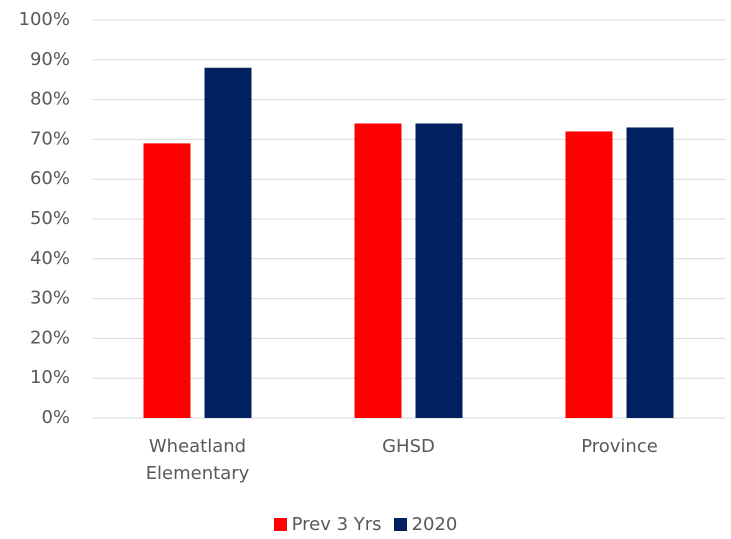 The image size is (731, 539). I want to click on legend-label: 2020, so click(434, 524).